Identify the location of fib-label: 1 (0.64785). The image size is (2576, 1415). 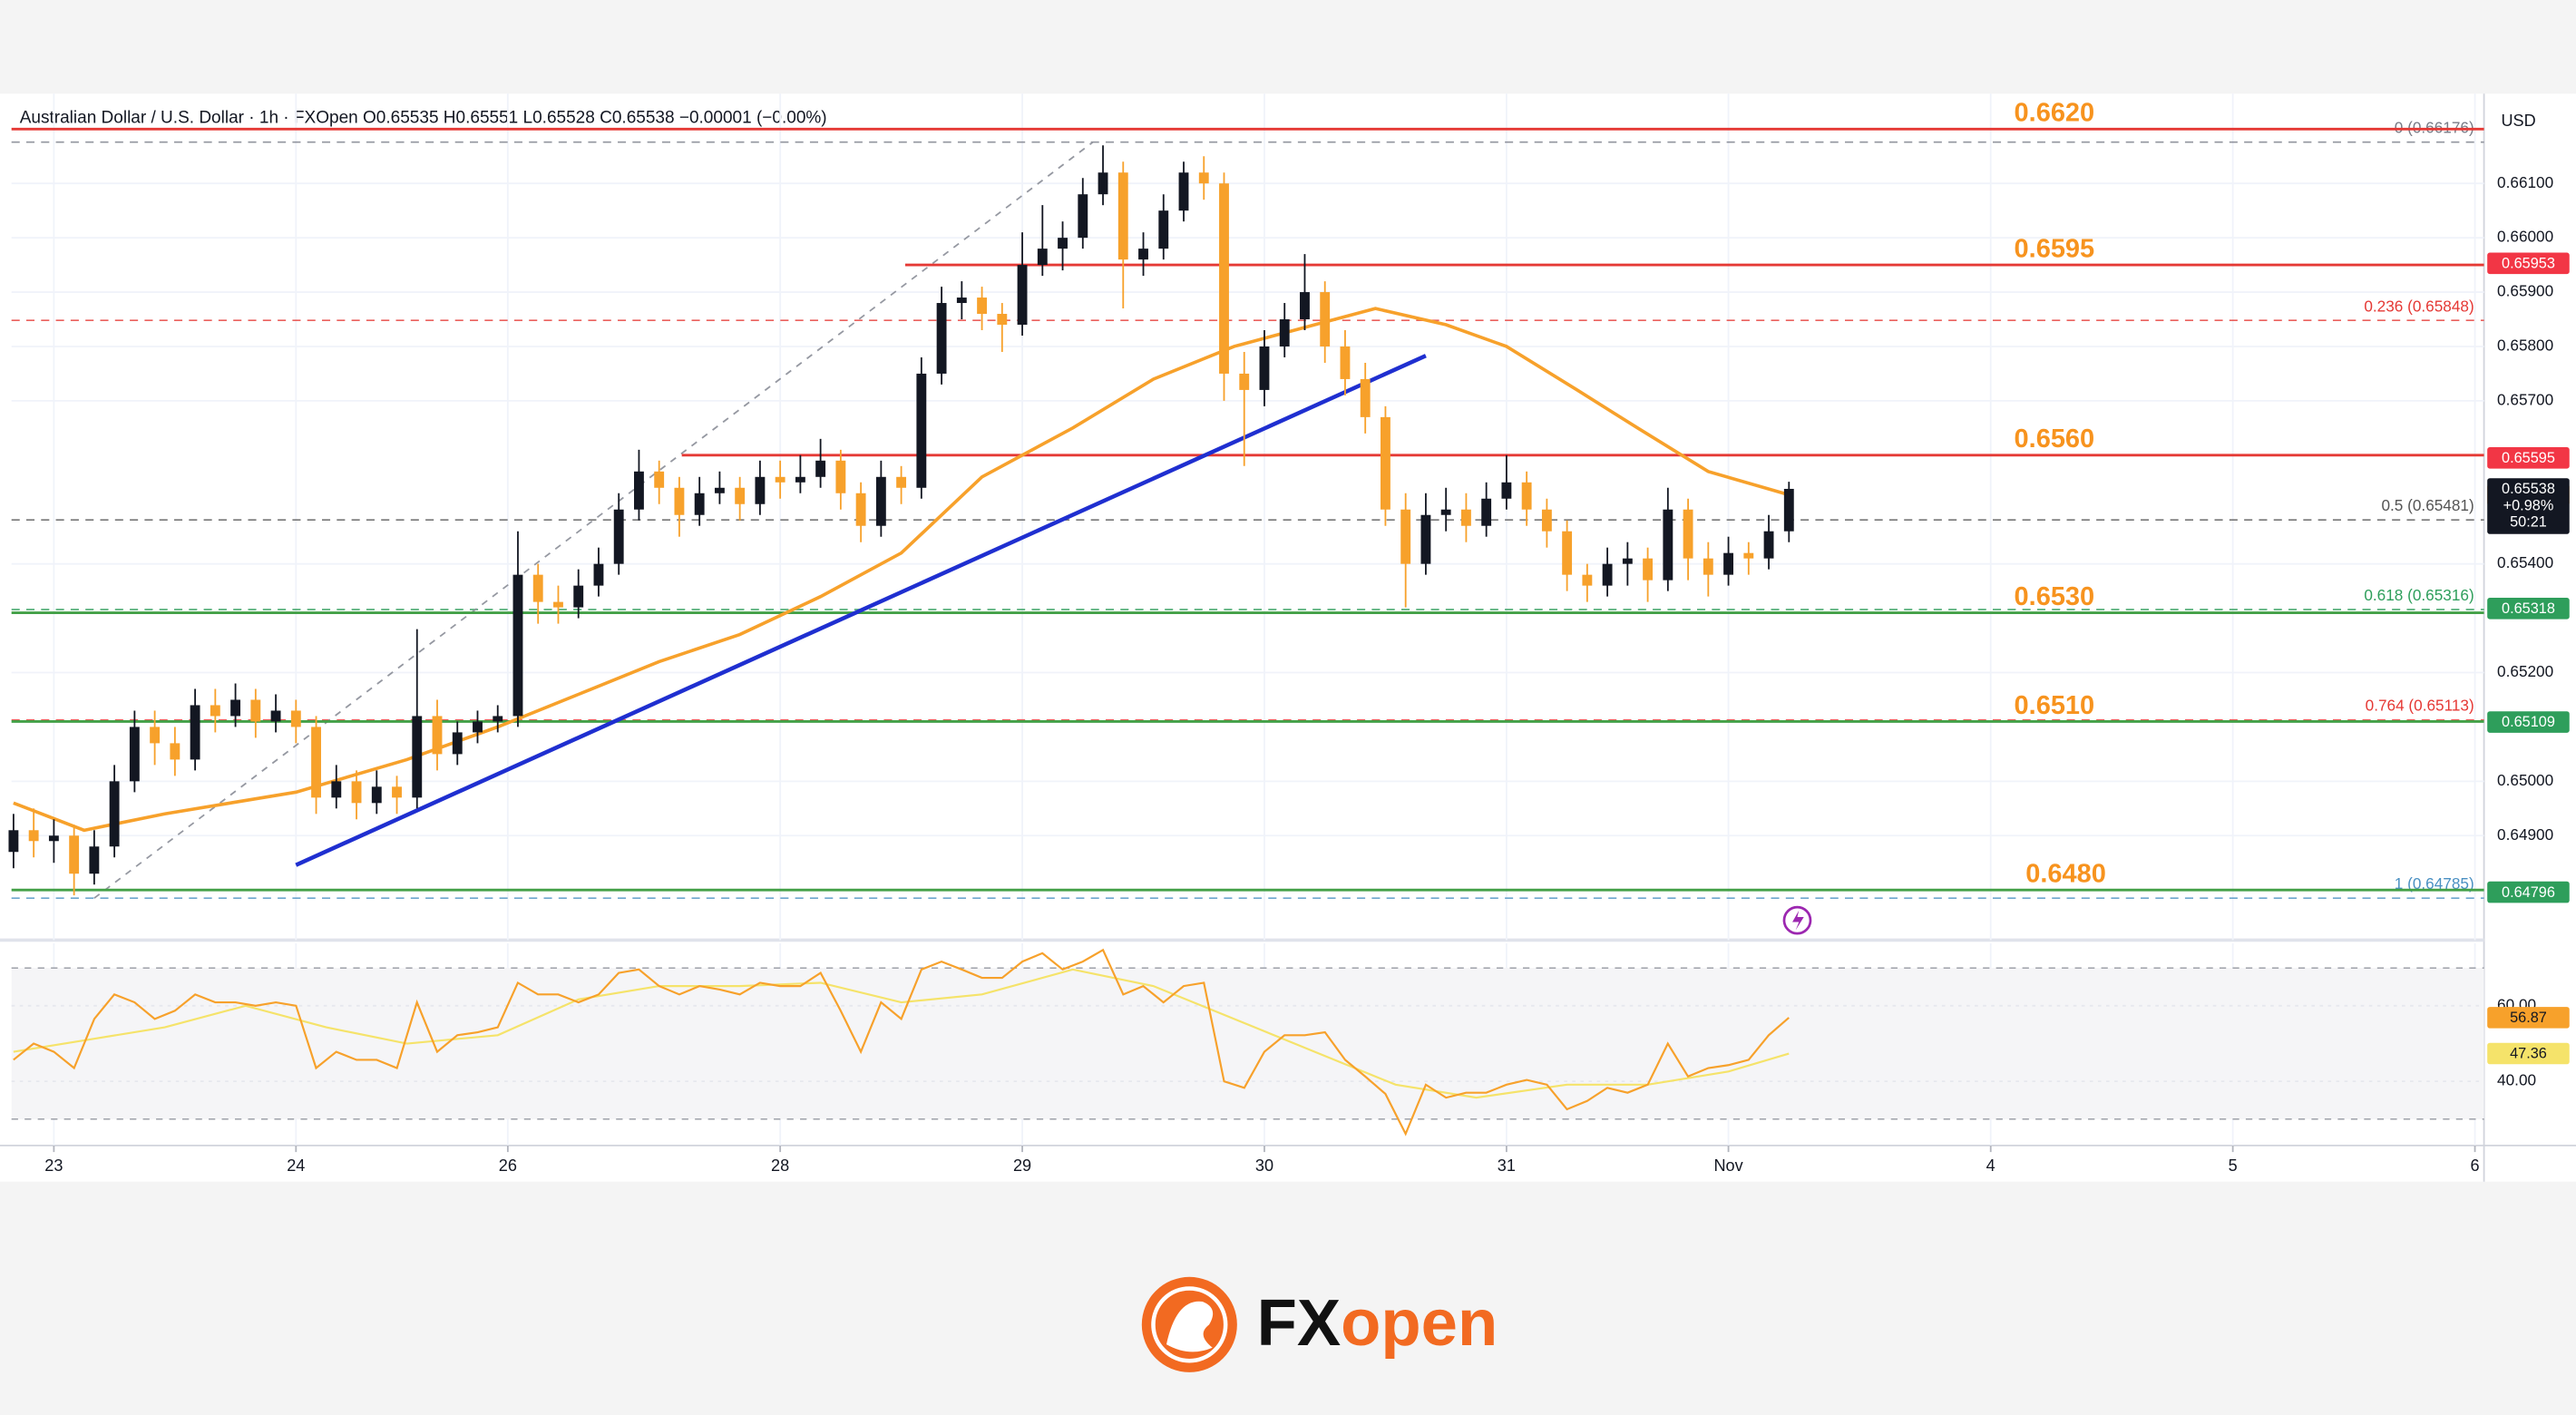
(2434, 883).